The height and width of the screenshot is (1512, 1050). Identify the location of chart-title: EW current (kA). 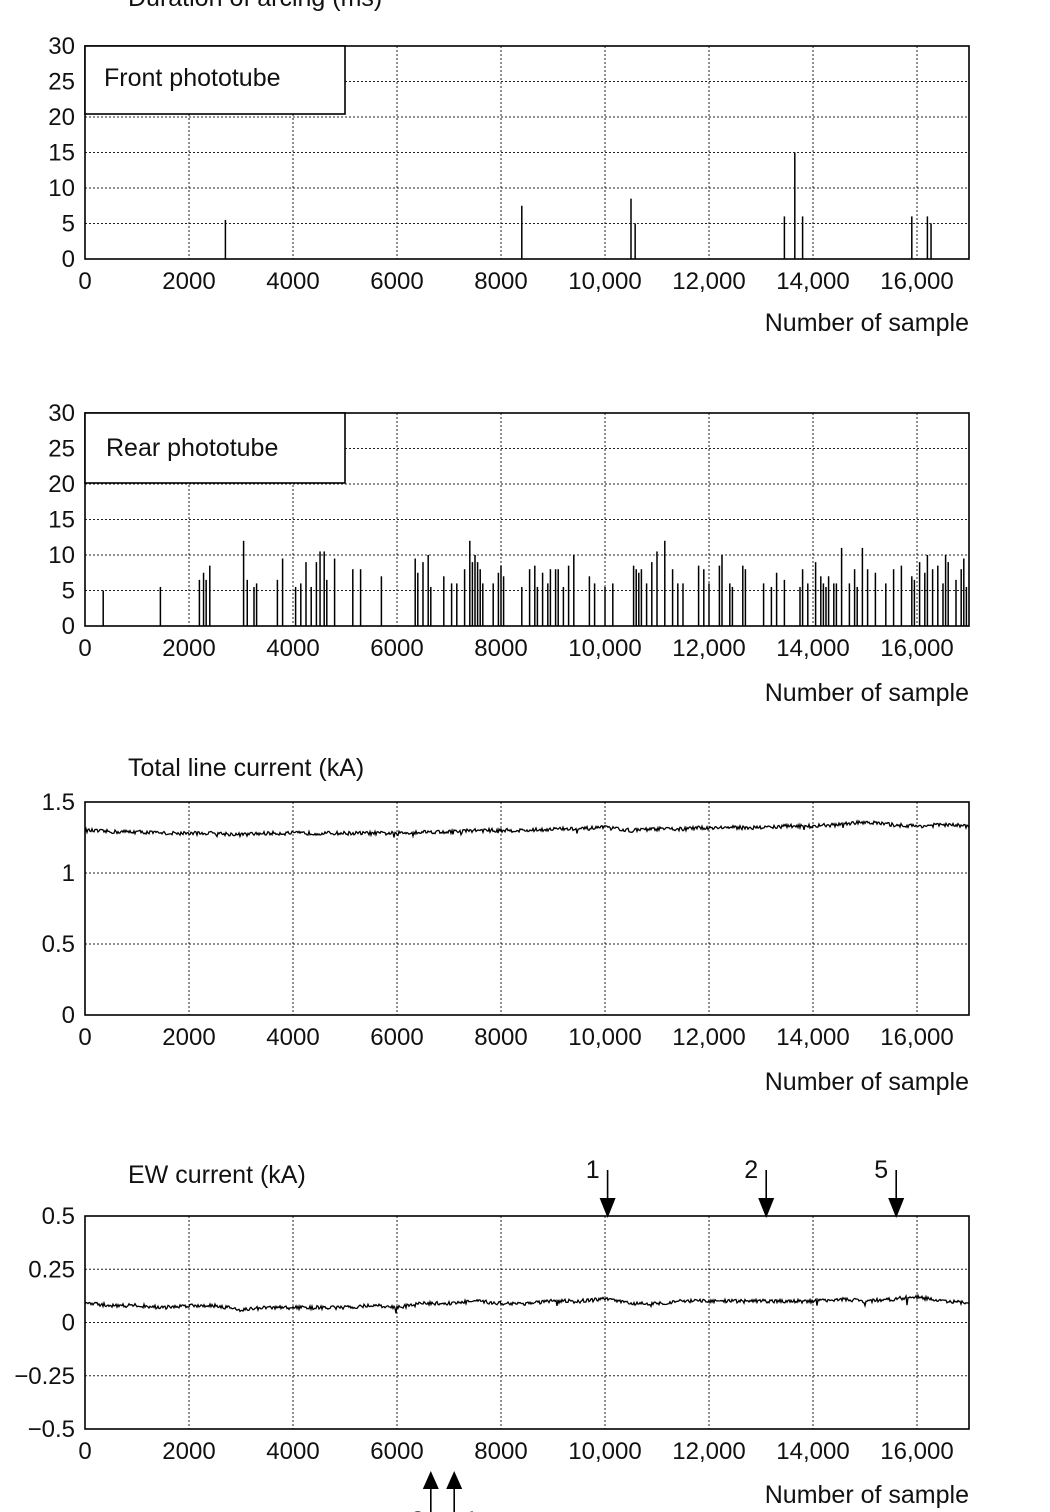
(217, 1175).